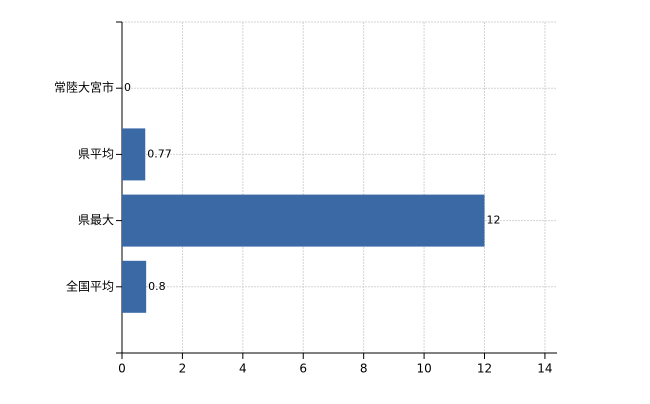  What do you see at coordinates (243, 369) in the screenshot?
I see `x-tick-label: 4` at bounding box center [243, 369].